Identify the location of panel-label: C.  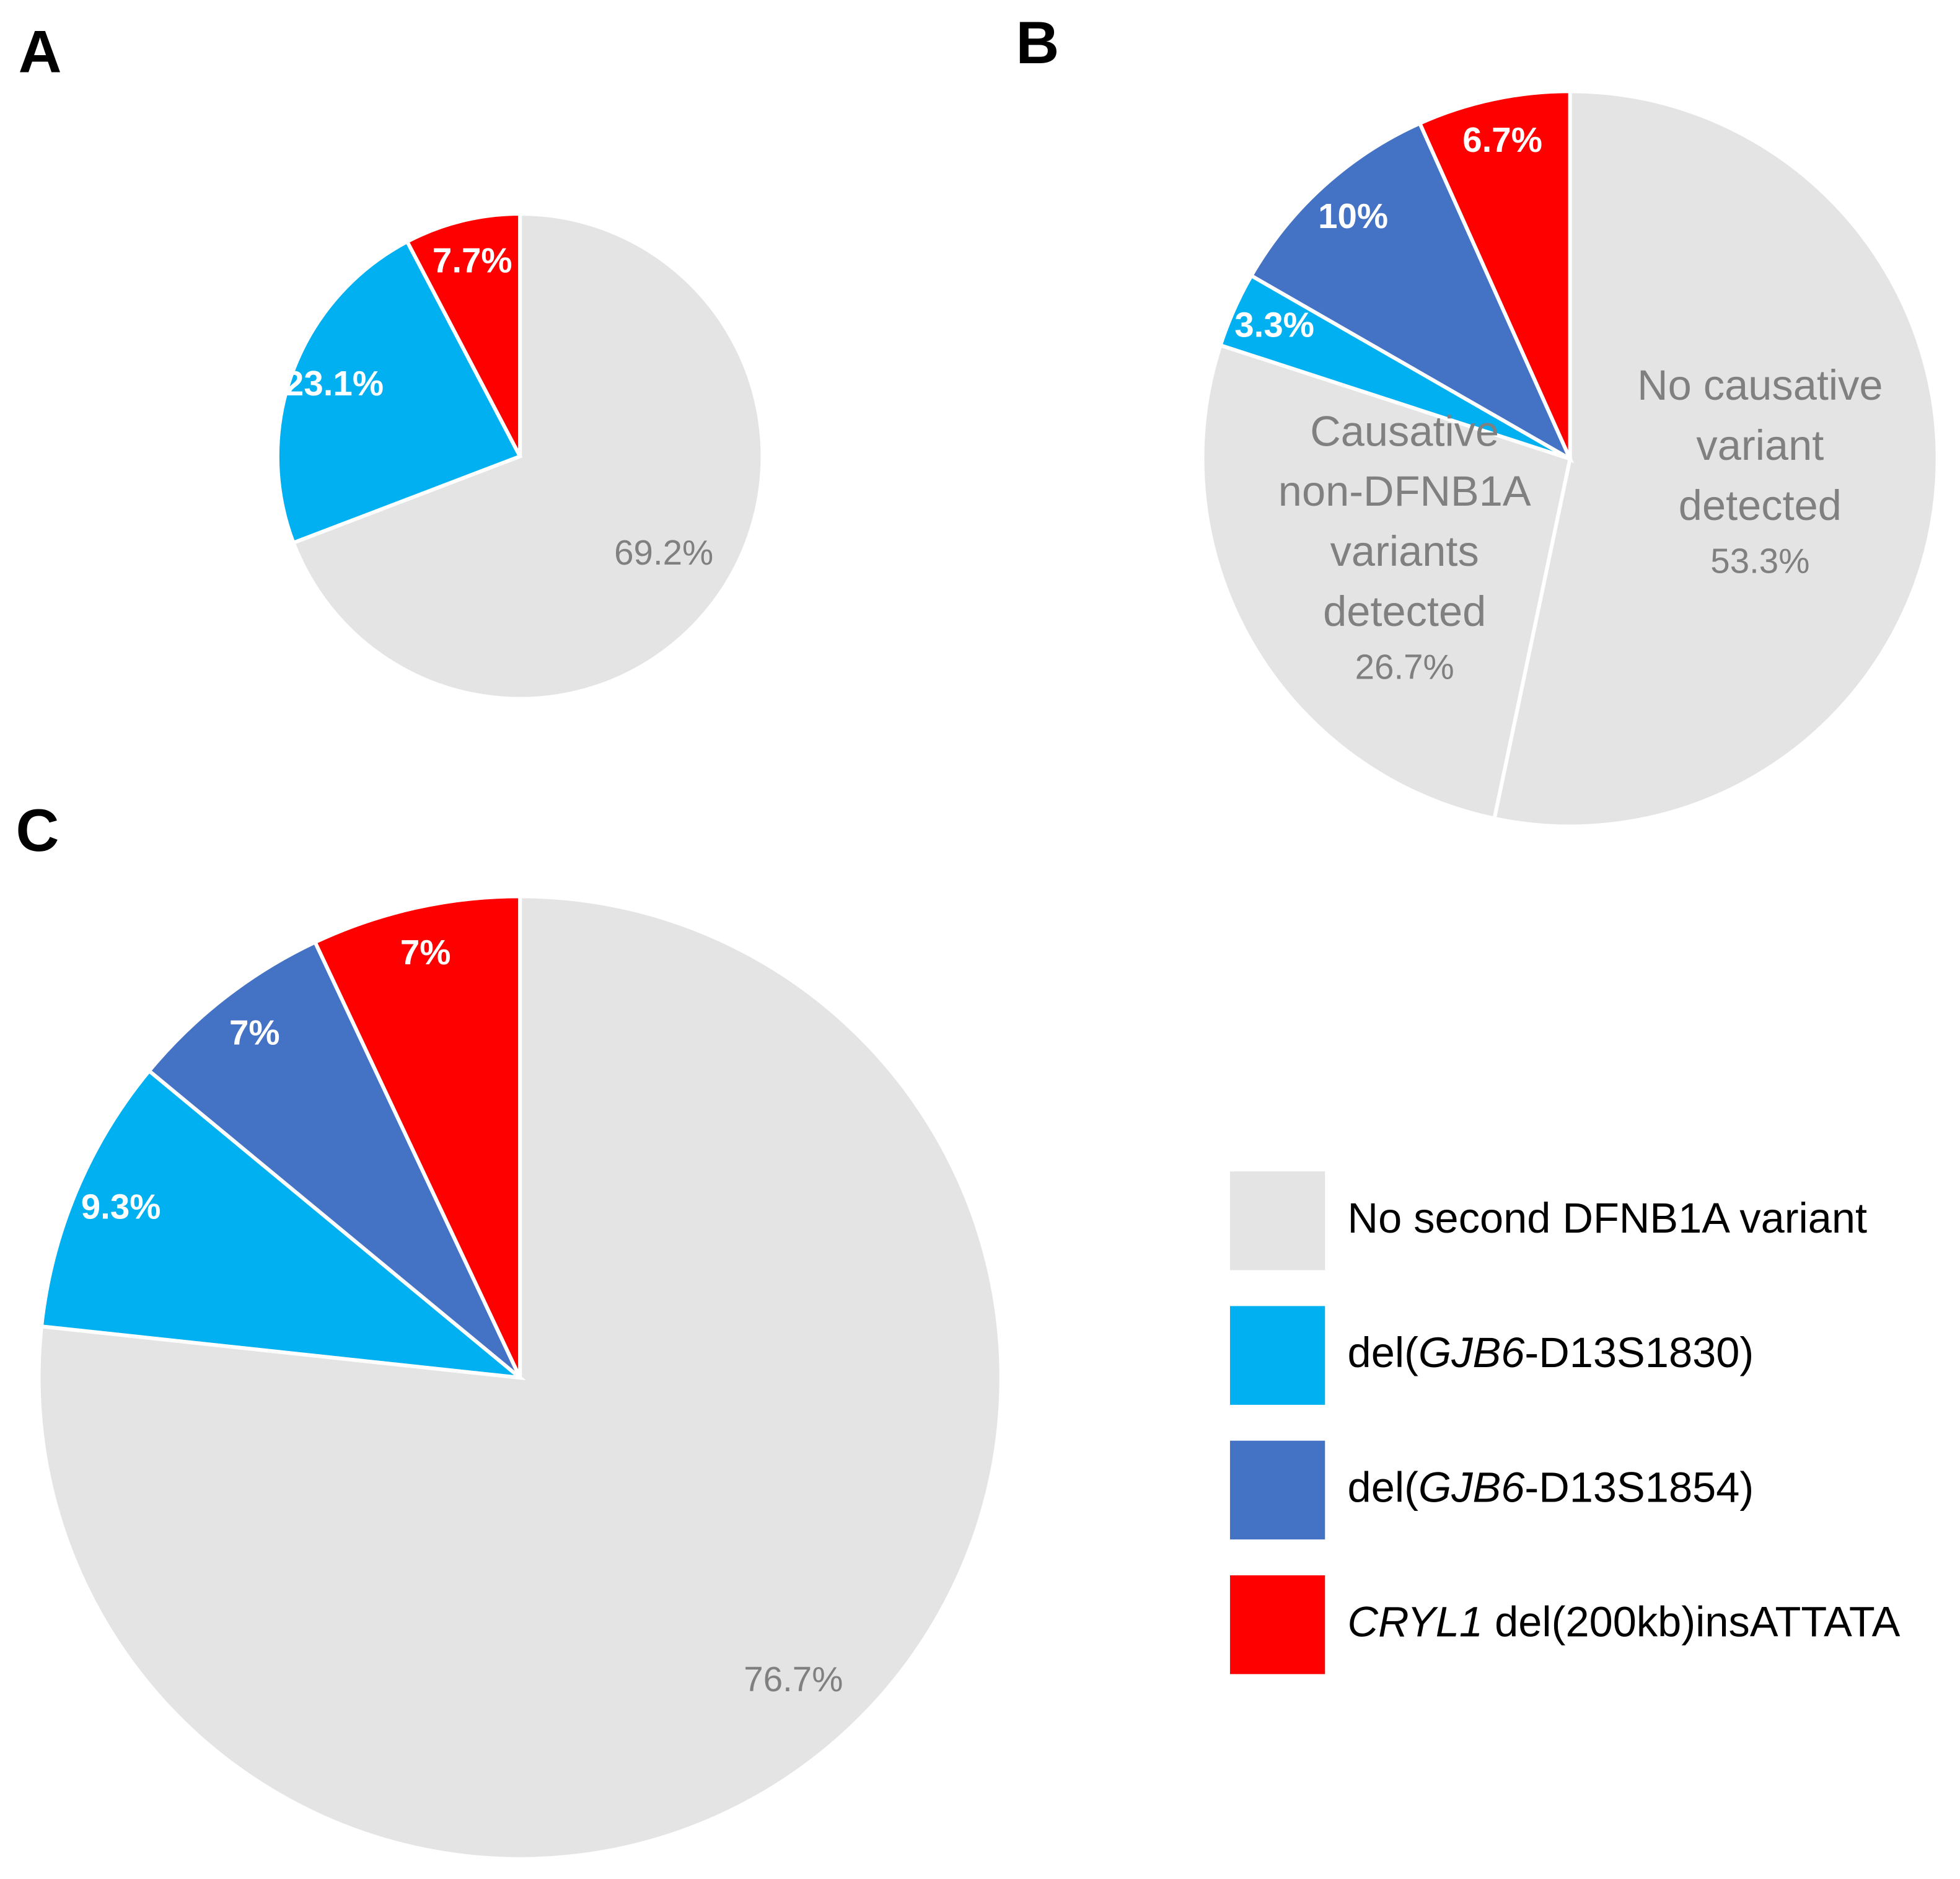
(37, 830).